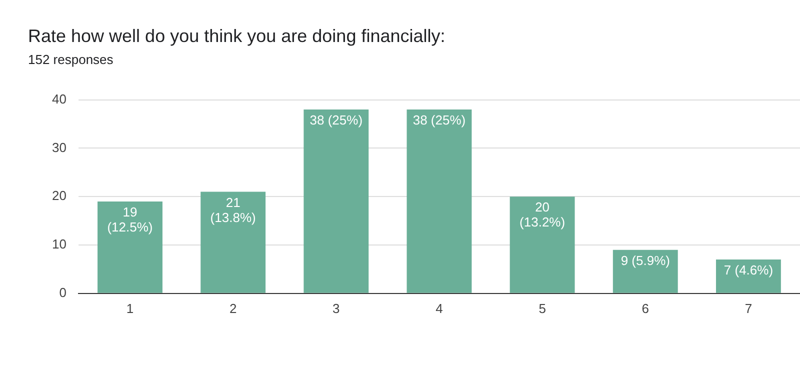 This screenshot has height=380, width=800. I want to click on y-tick-label: 30, so click(59, 147).